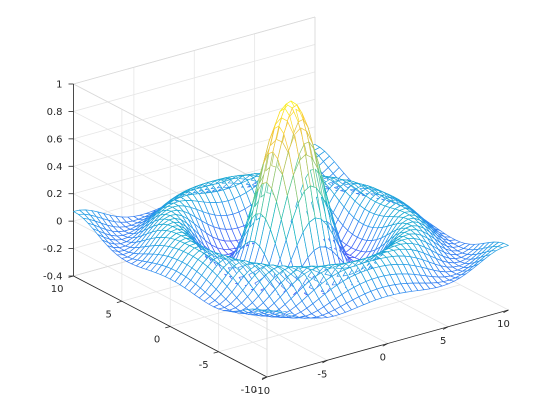 This screenshot has width=560, height=420. Describe the element at coordinates (503, 324) in the screenshot. I see `x-tick-label: 10` at that location.